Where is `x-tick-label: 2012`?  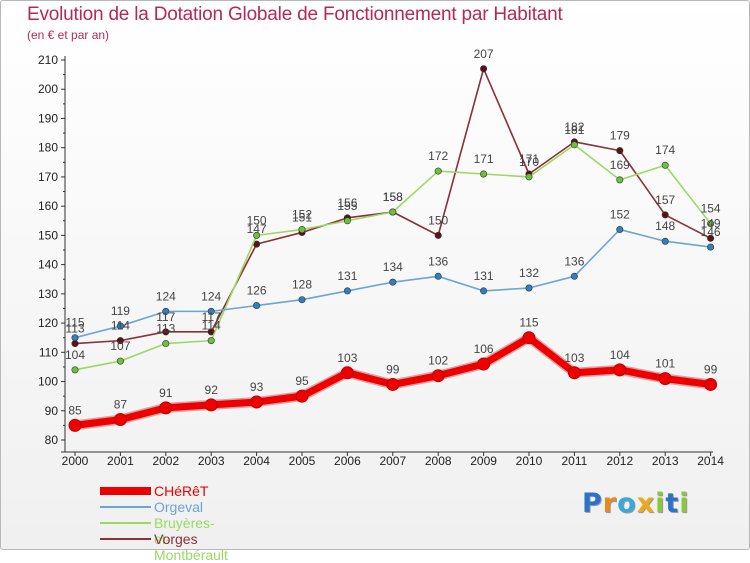 x-tick-label: 2012 is located at coordinates (619, 461).